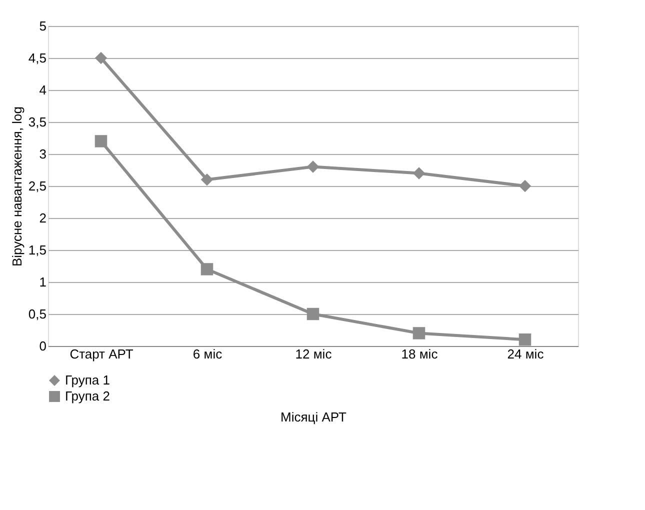  What do you see at coordinates (42, 26) in the screenshot?
I see `y-tick-label: 5` at bounding box center [42, 26].